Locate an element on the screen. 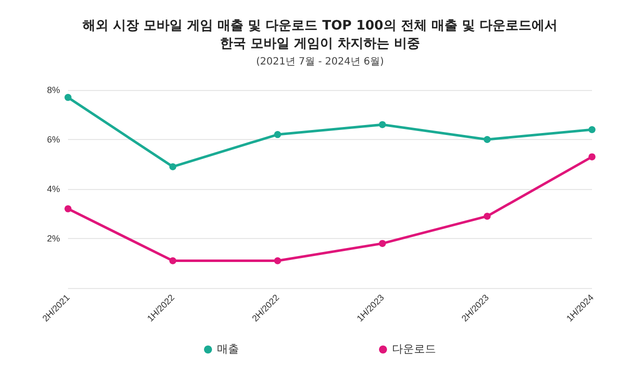 The width and height of the screenshot is (640, 376). chart-subtitle: (2021년 7월 - 2024년 6월) is located at coordinates (320, 62).